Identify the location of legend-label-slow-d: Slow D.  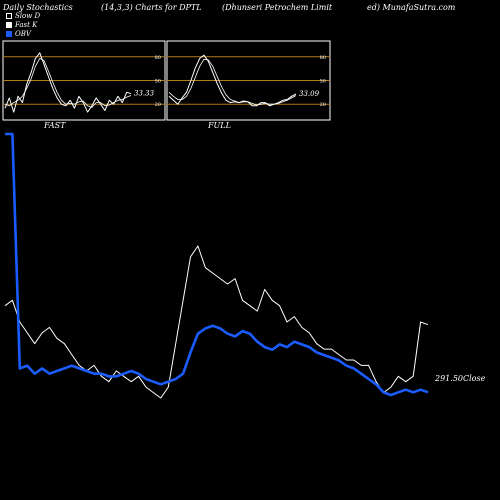
(28, 16).